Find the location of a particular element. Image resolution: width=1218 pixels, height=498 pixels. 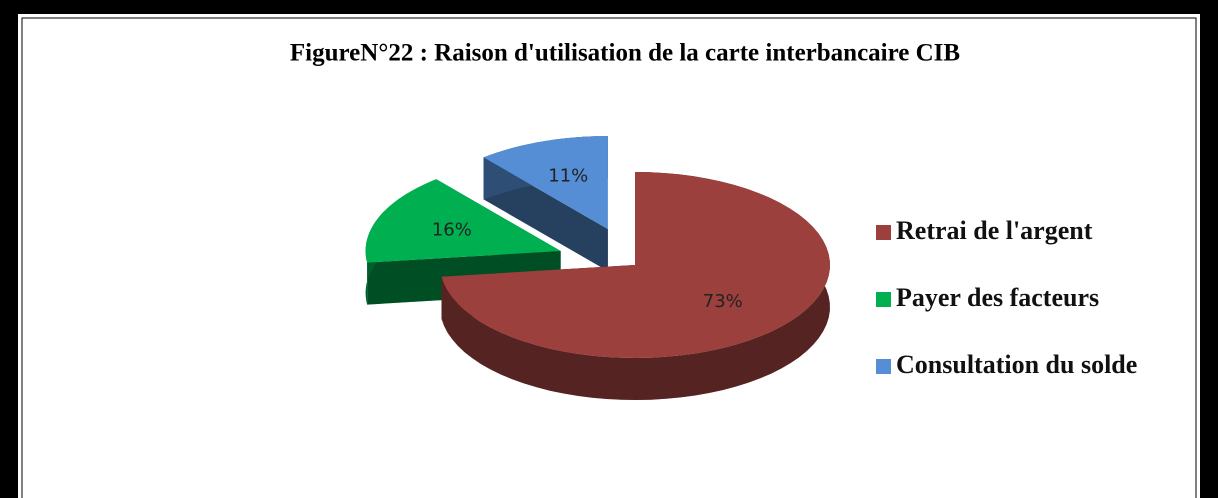

legend-label: Retrai de l'argent is located at coordinates (994, 230).